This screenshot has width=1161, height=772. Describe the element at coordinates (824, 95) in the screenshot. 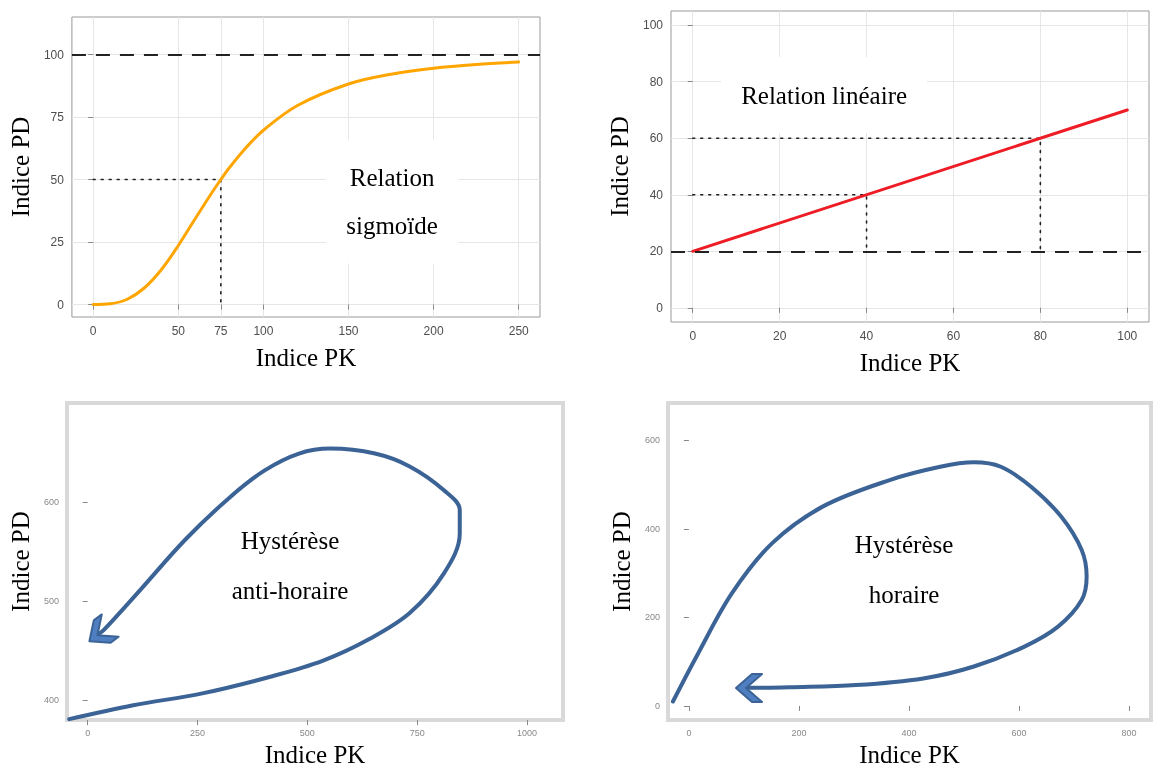

I see `annotation: Relation linéaire` at that location.